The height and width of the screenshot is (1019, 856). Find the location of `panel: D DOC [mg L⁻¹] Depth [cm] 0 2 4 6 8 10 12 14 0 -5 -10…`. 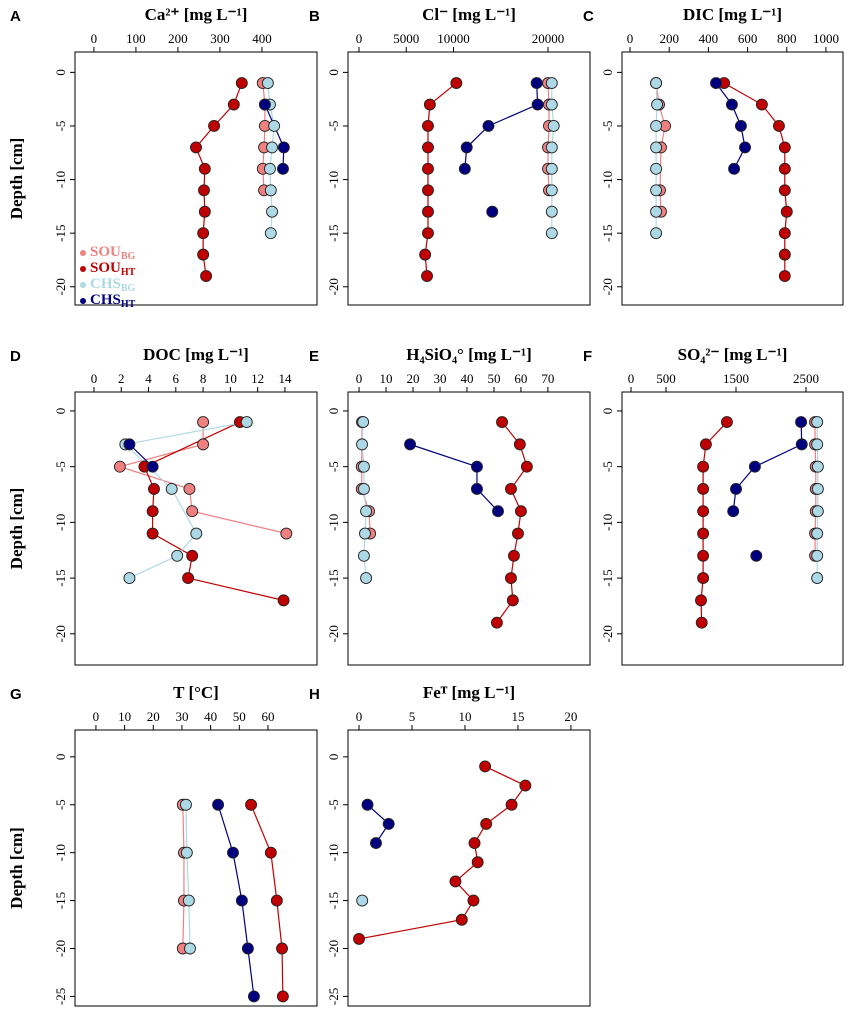

panel: D DOC [mg L⁻¹] Depth [cm] 0 2 4 6 8 10 12 14 0 -5 -10… is located at coordinates (162, 505).